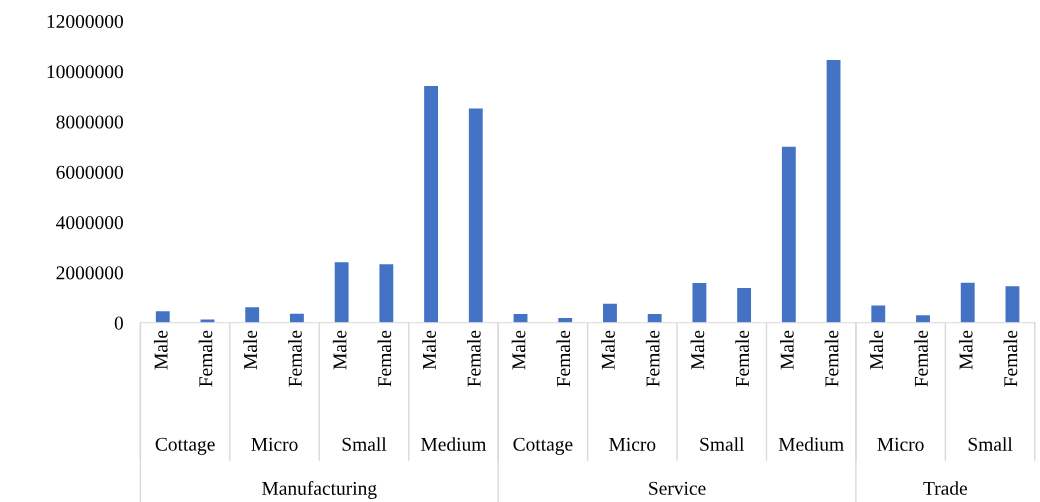  Describe the element at coordinates (85, 21) in the screenshot. I see `y-tick-label: 12000000` at that location.